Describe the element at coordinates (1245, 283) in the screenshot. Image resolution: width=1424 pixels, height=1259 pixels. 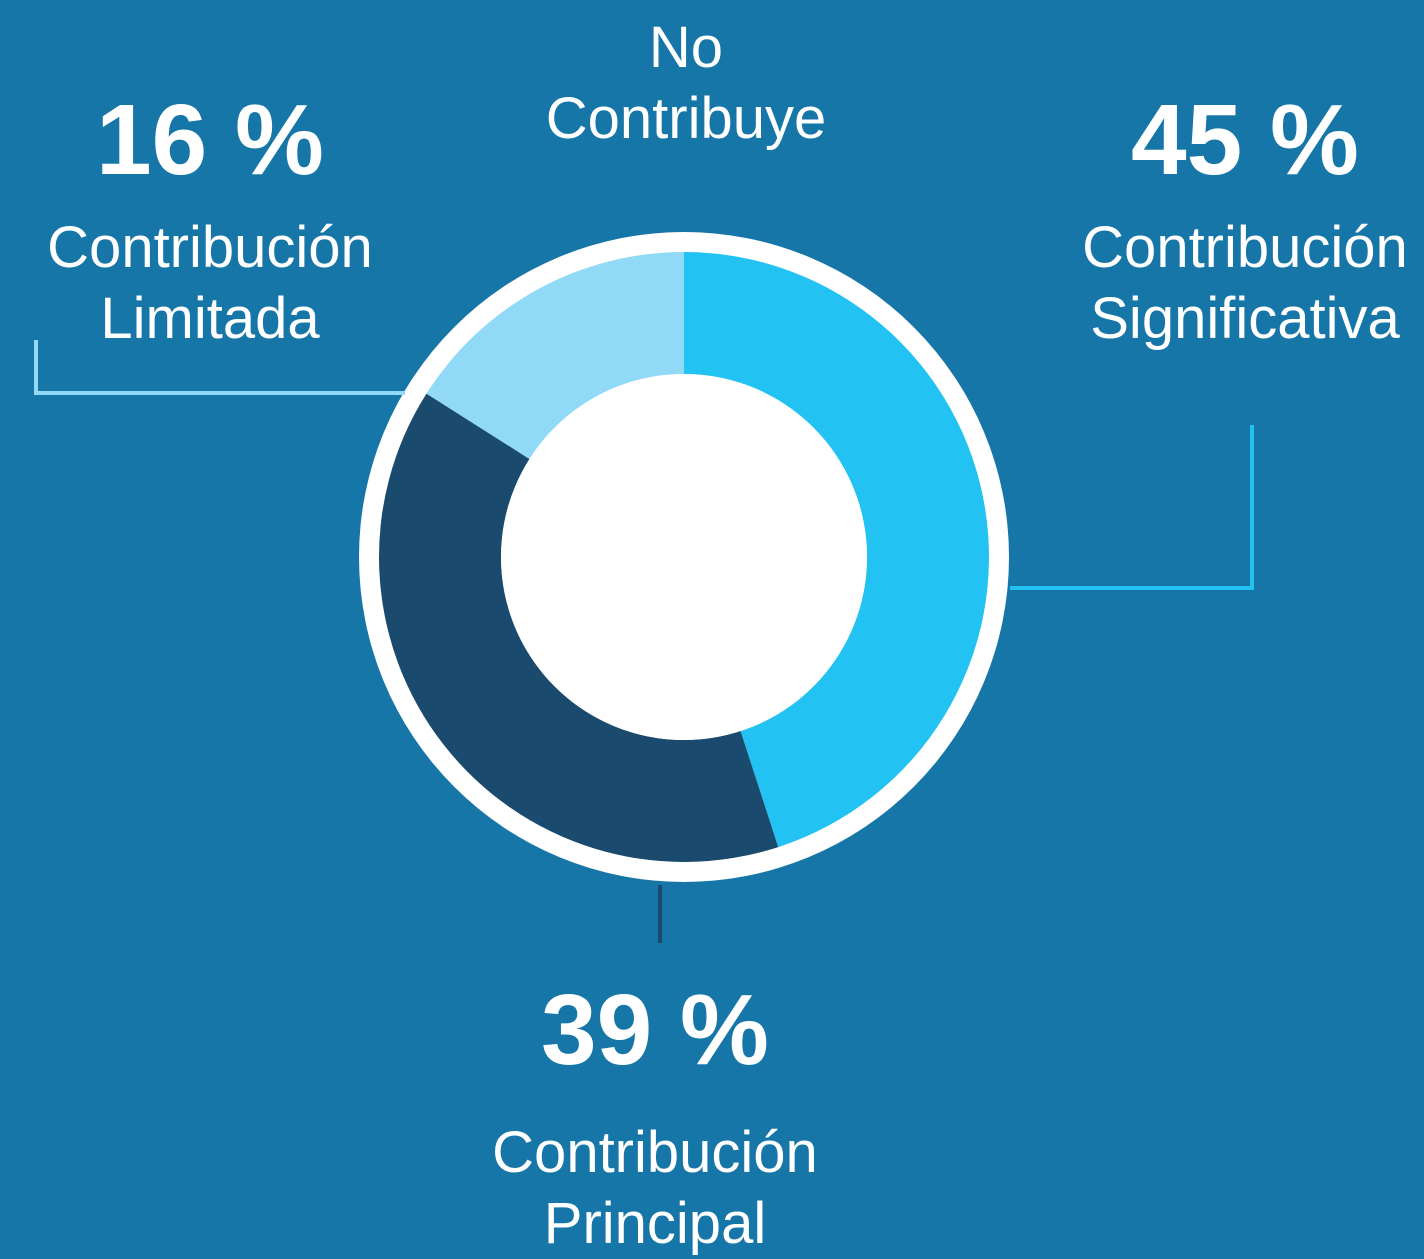
I see `category-label: Contribución Significativa` at that location.